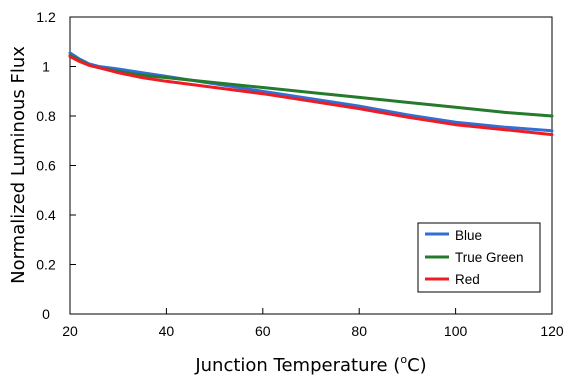 This screenshot has height=381, width=567. I want to click on x-tick-label: 100, so click(456, 331).